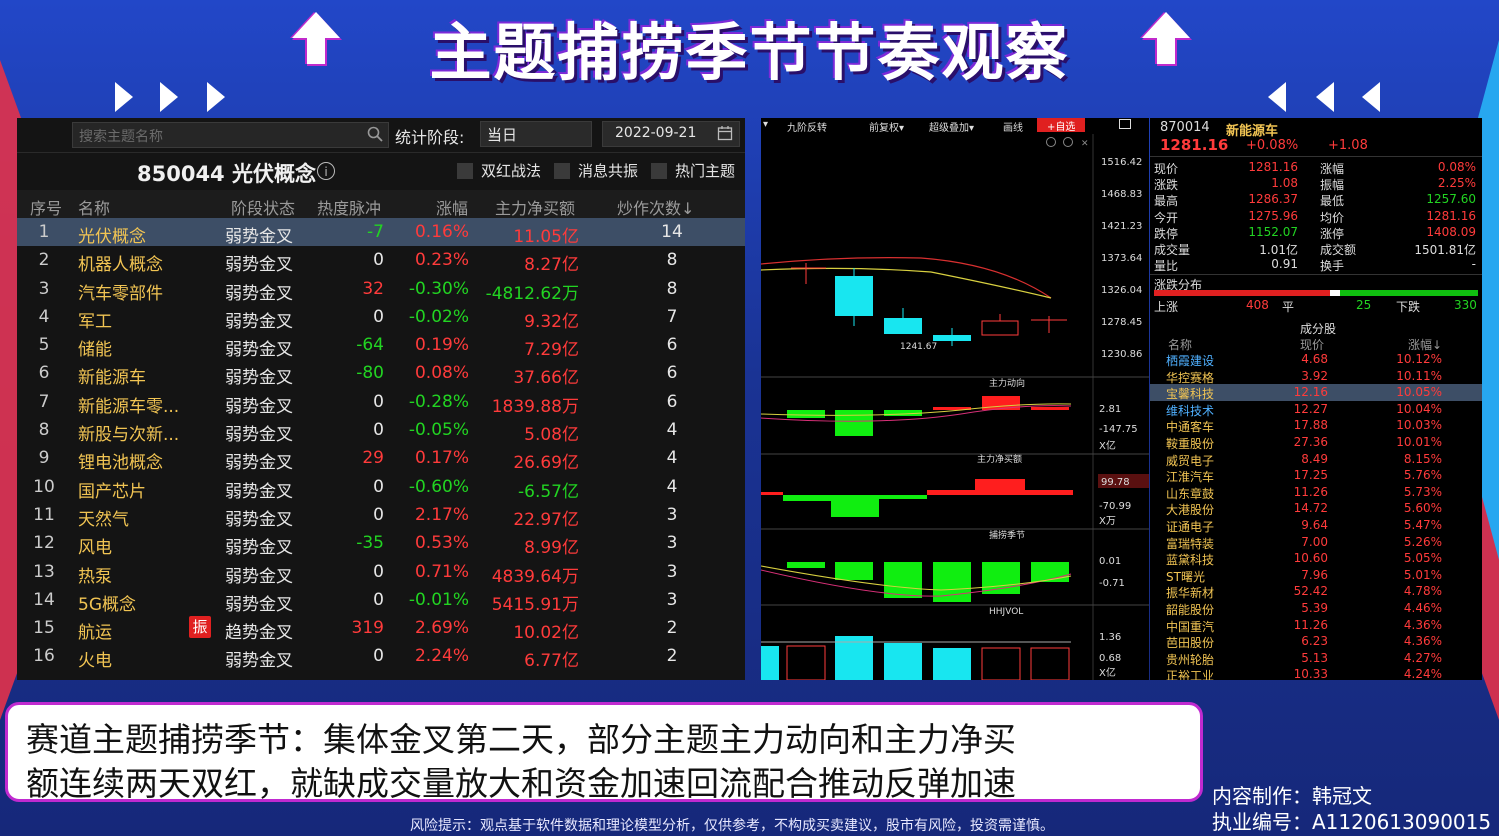 Image resolution: width=1499 pixels, height=836 pixels. What do you see at coordinates (381, 629) in the screenshot?
I see `table-row: 15 航运 趋势金叉 319 2.69% 10.02亿 2 振` at bounding box center [381, 629].